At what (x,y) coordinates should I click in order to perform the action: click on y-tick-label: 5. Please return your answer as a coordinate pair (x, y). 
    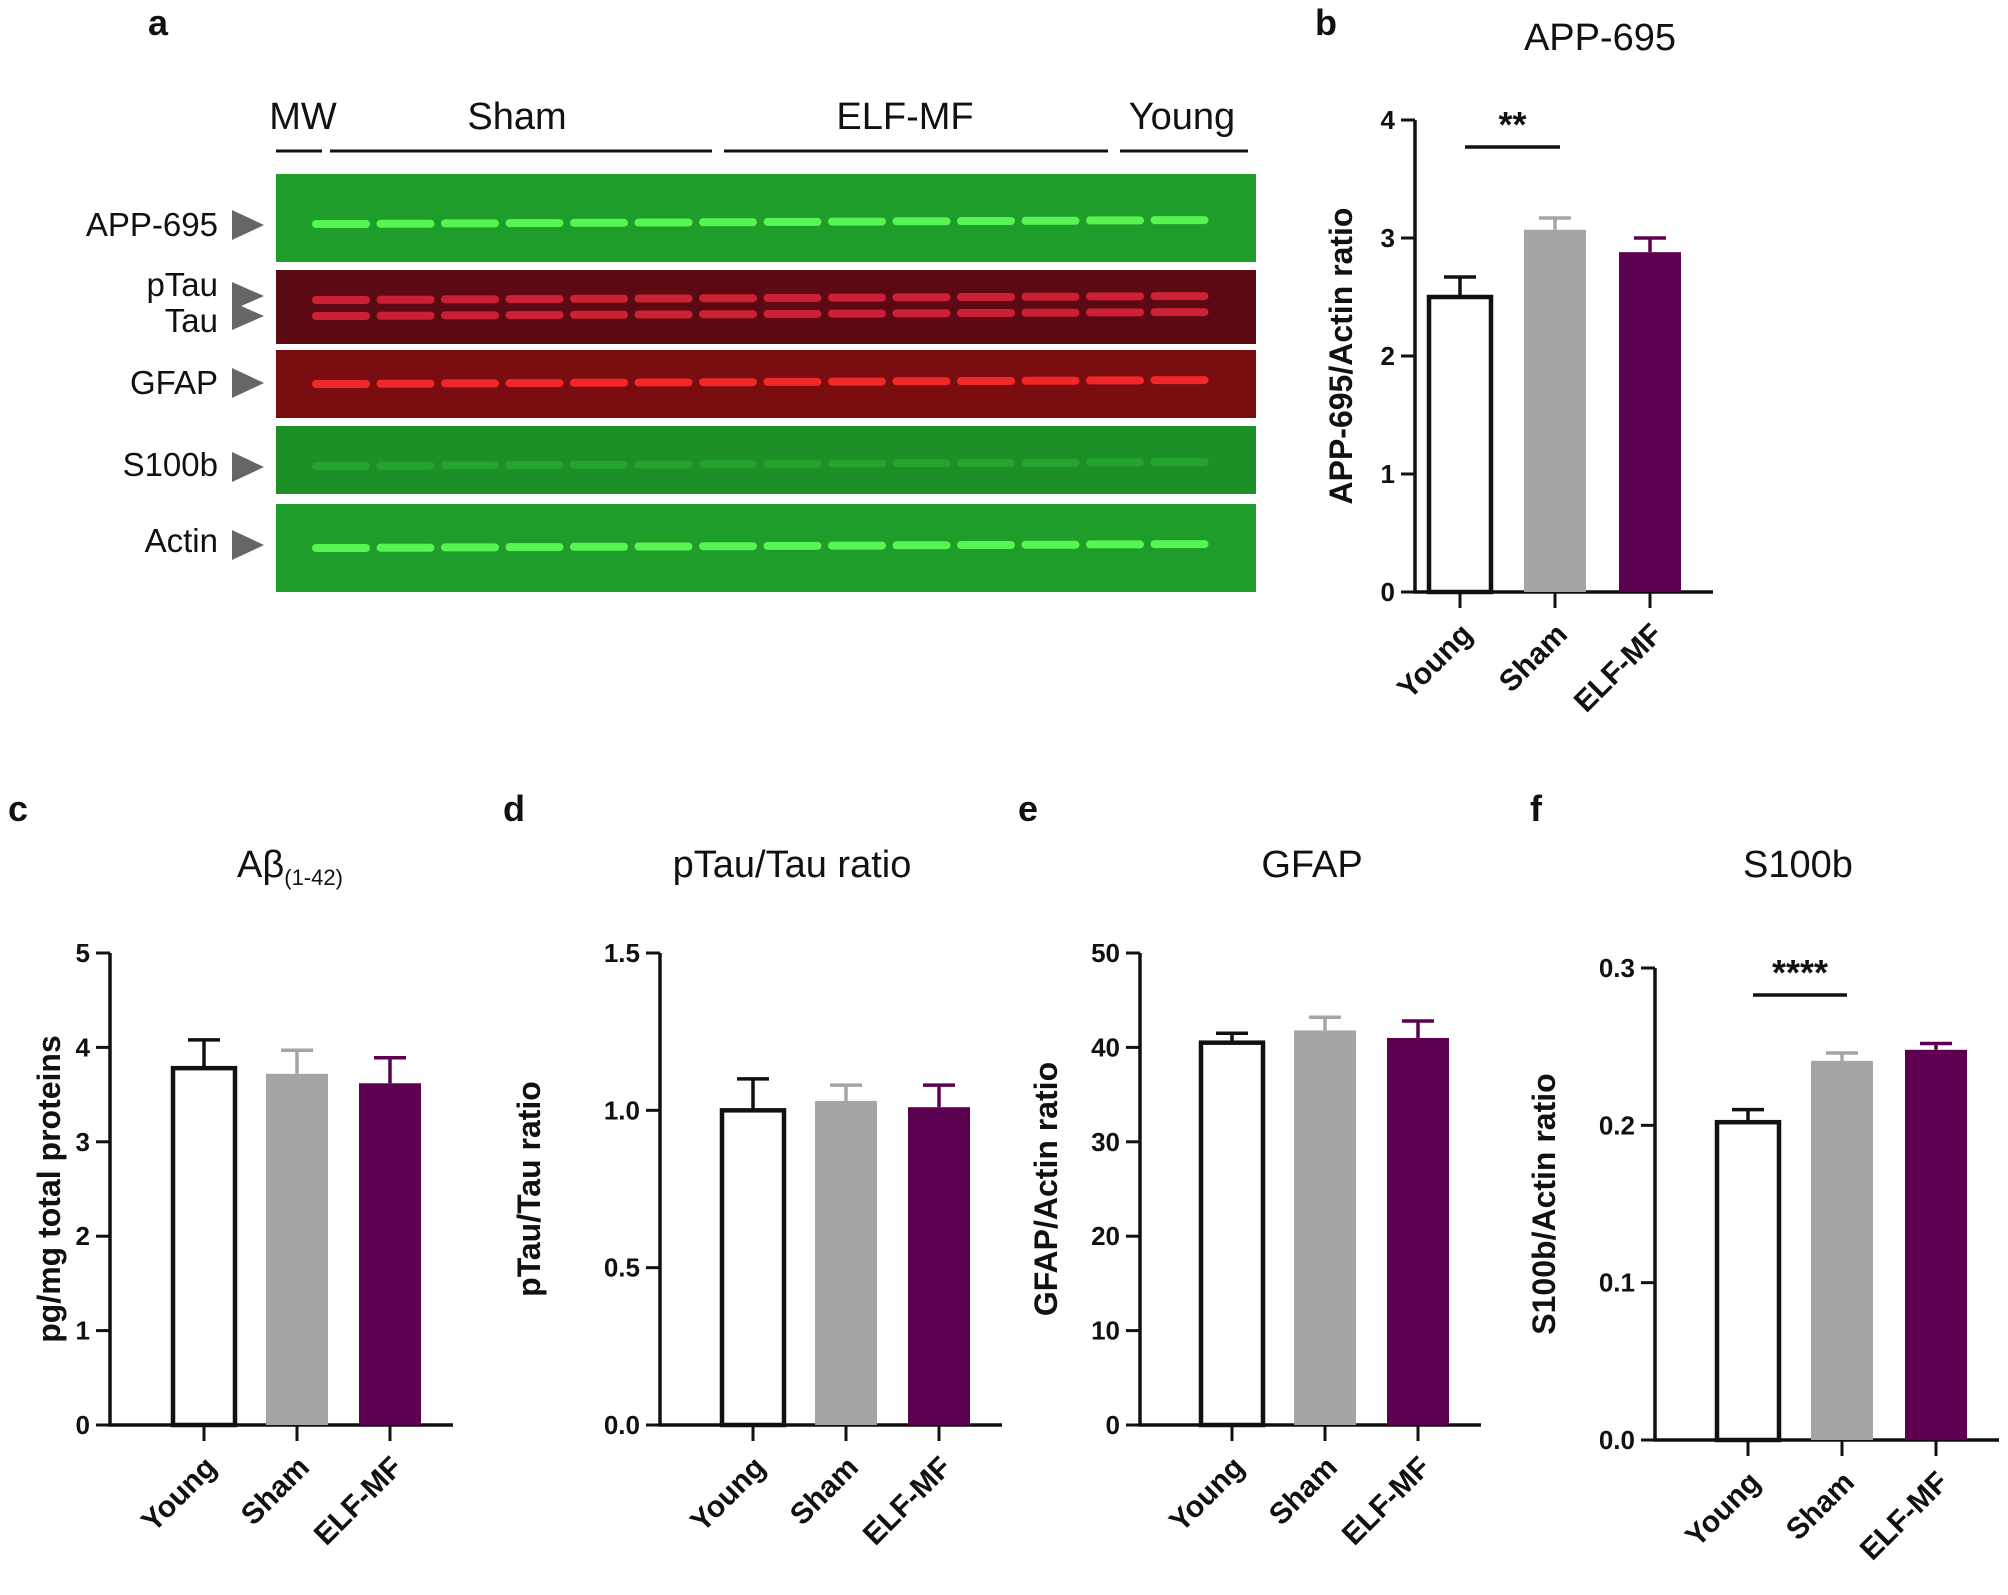
    Looking at the image, I should click on (83, 953).